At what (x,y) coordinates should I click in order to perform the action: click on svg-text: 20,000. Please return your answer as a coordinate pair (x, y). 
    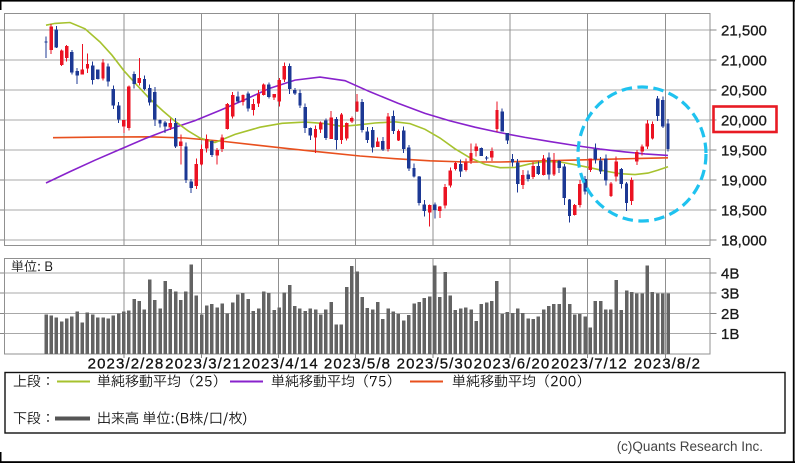
    Looking at the image, I should click on (744, 121).